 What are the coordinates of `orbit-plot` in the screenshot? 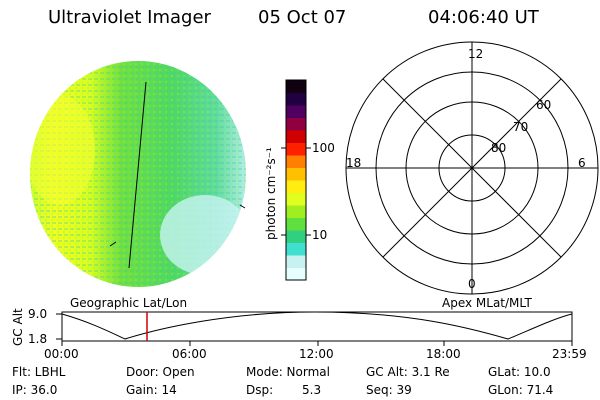 It's located at (314, 328).